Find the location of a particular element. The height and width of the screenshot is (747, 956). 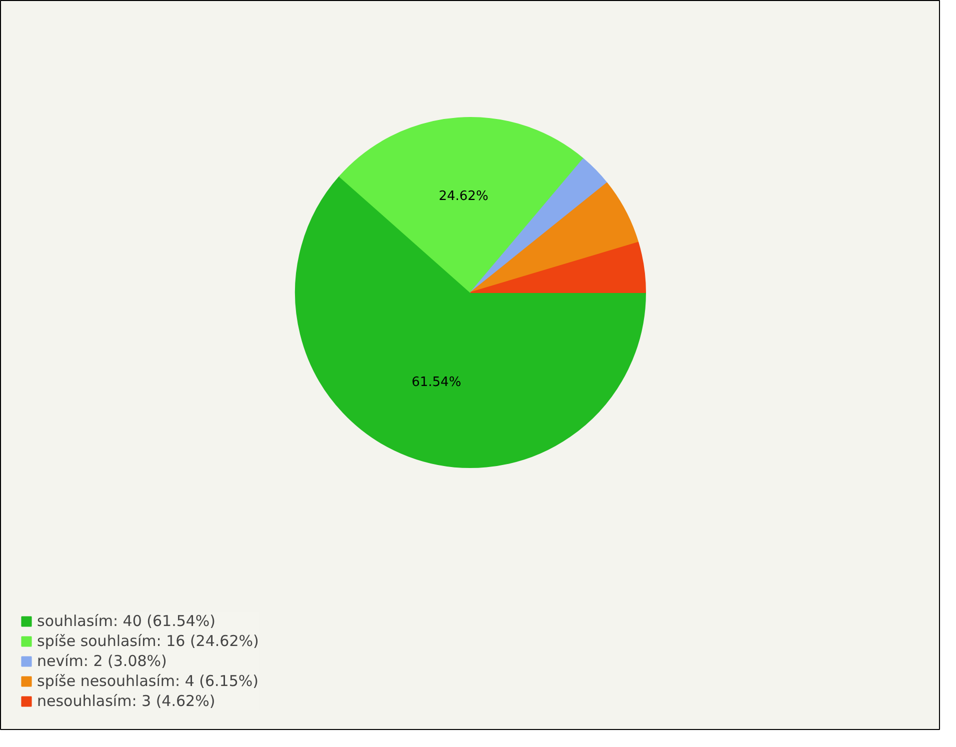

data-label: 61.54% is located at coordinates (437, 382).